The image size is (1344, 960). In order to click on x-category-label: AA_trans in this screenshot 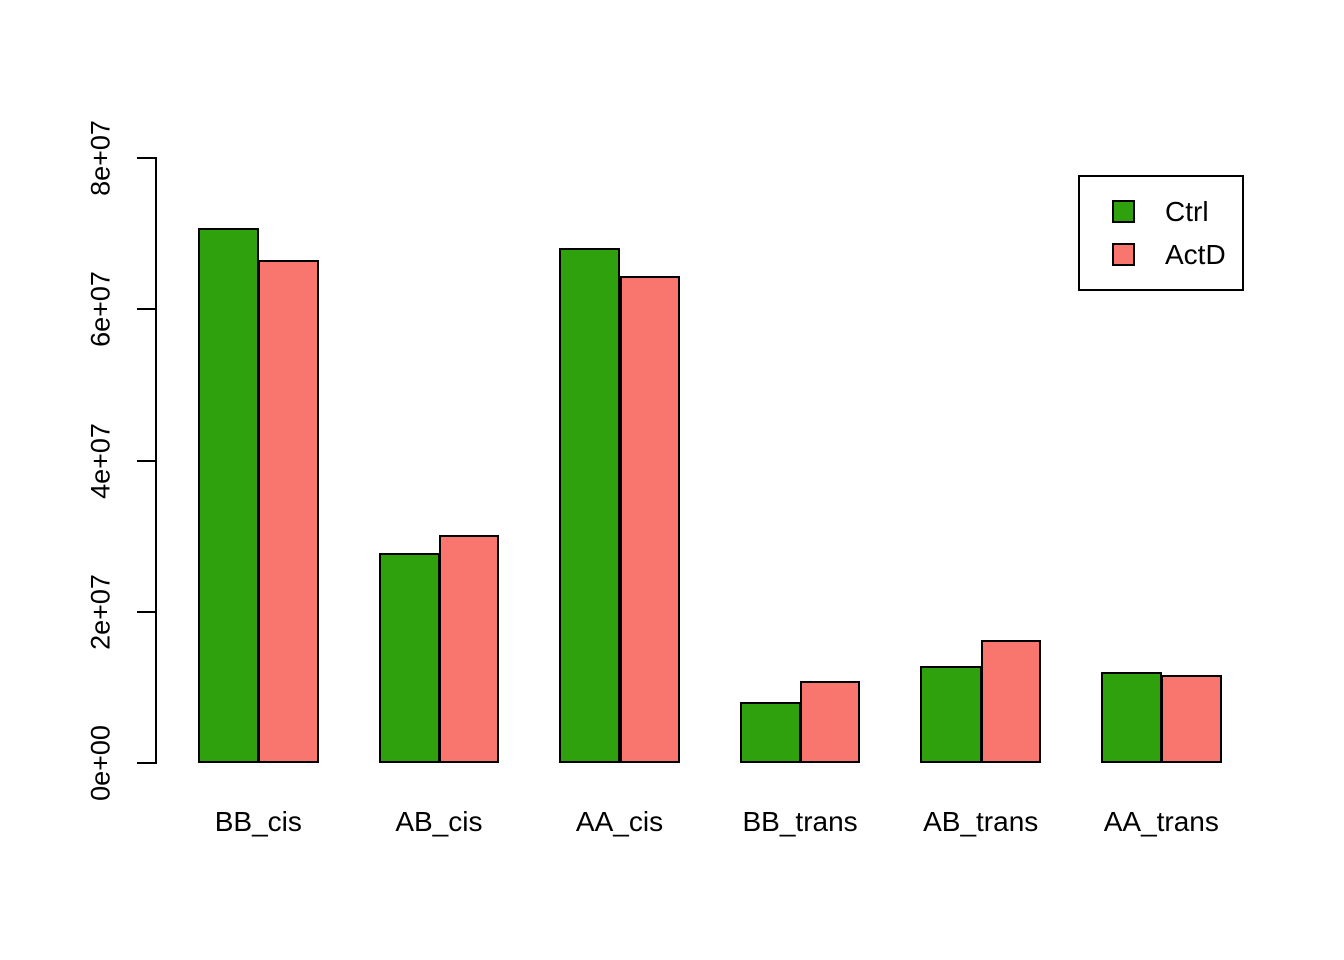, I will do `click(1161, 821)`.